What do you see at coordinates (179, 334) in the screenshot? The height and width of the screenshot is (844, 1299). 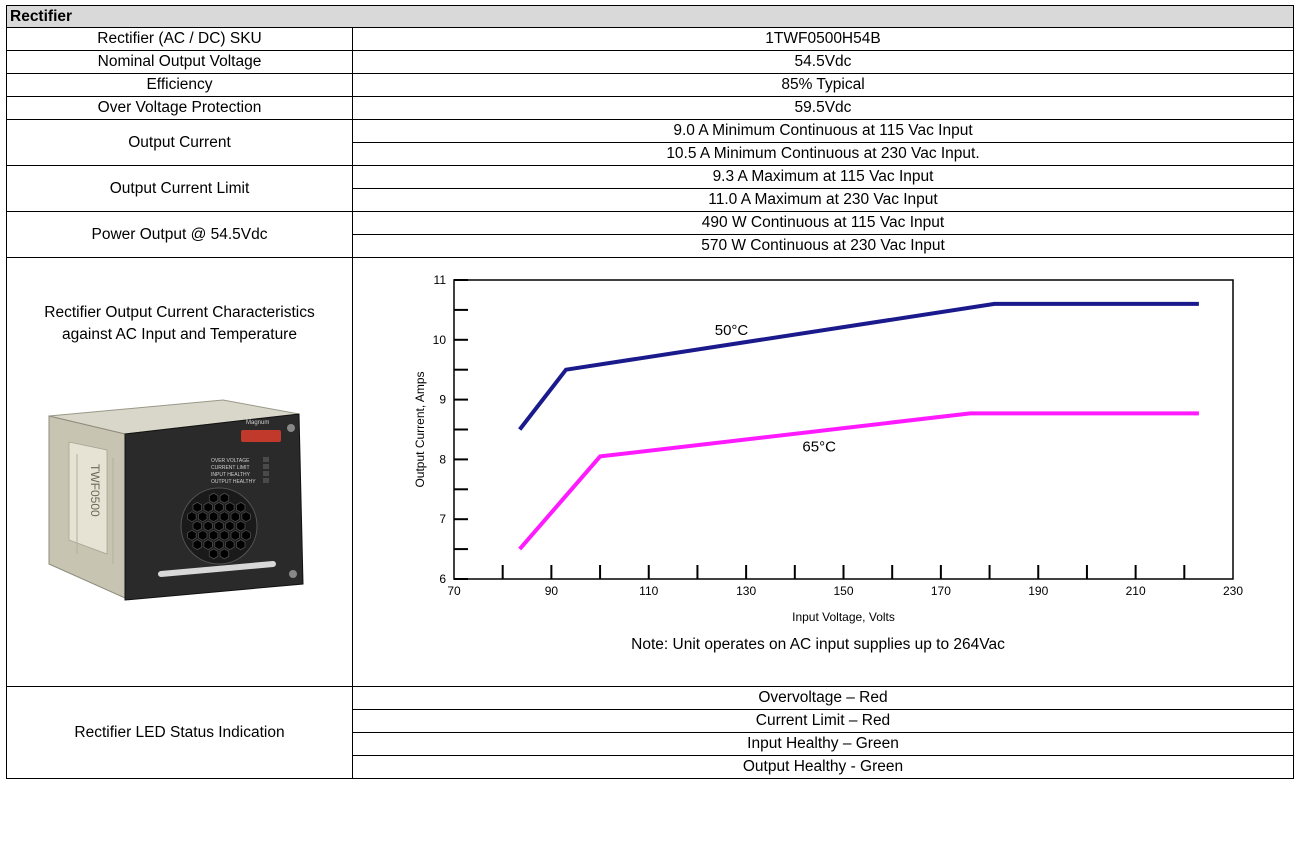 I see `characteristics-label-line2: against AC Input and Temperature` at bounding box center [179, 334].